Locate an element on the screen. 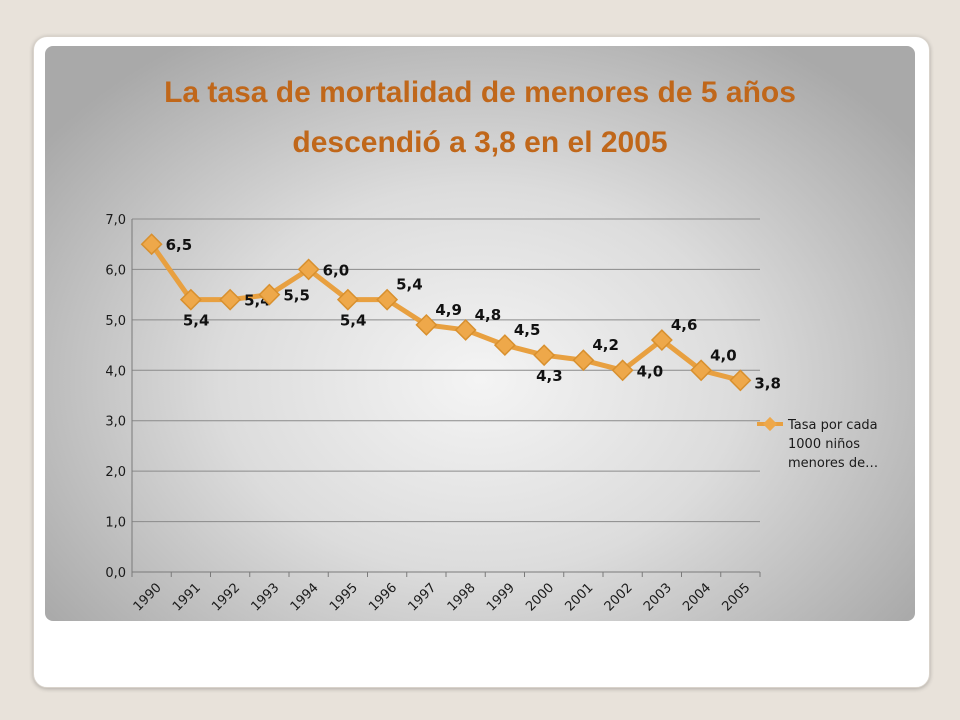  x-tick-label: 1996 is located at coordinates (383, 597).